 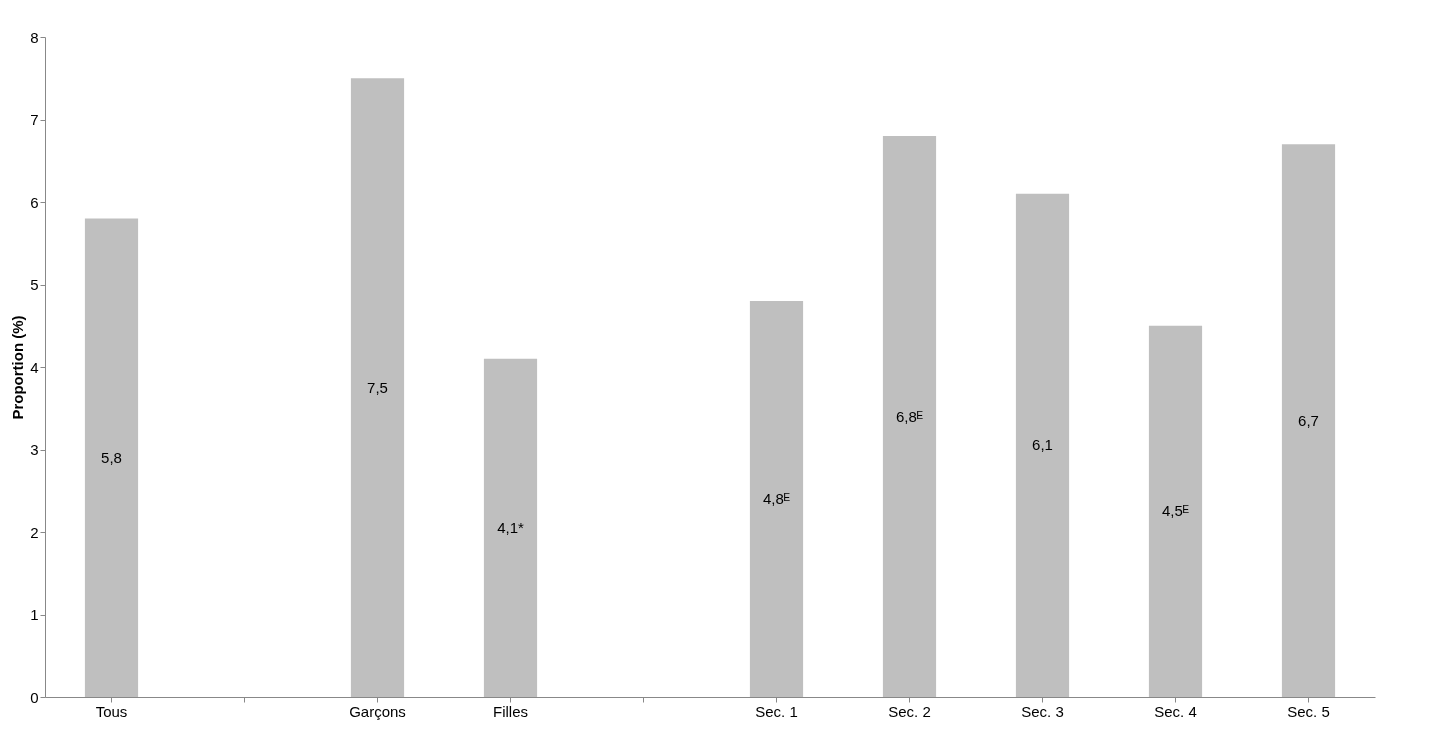 What do you see at coordinates (34, 119) in the screenshot?
I see `y-tick-label: 7` at bounding box center [34, 119].